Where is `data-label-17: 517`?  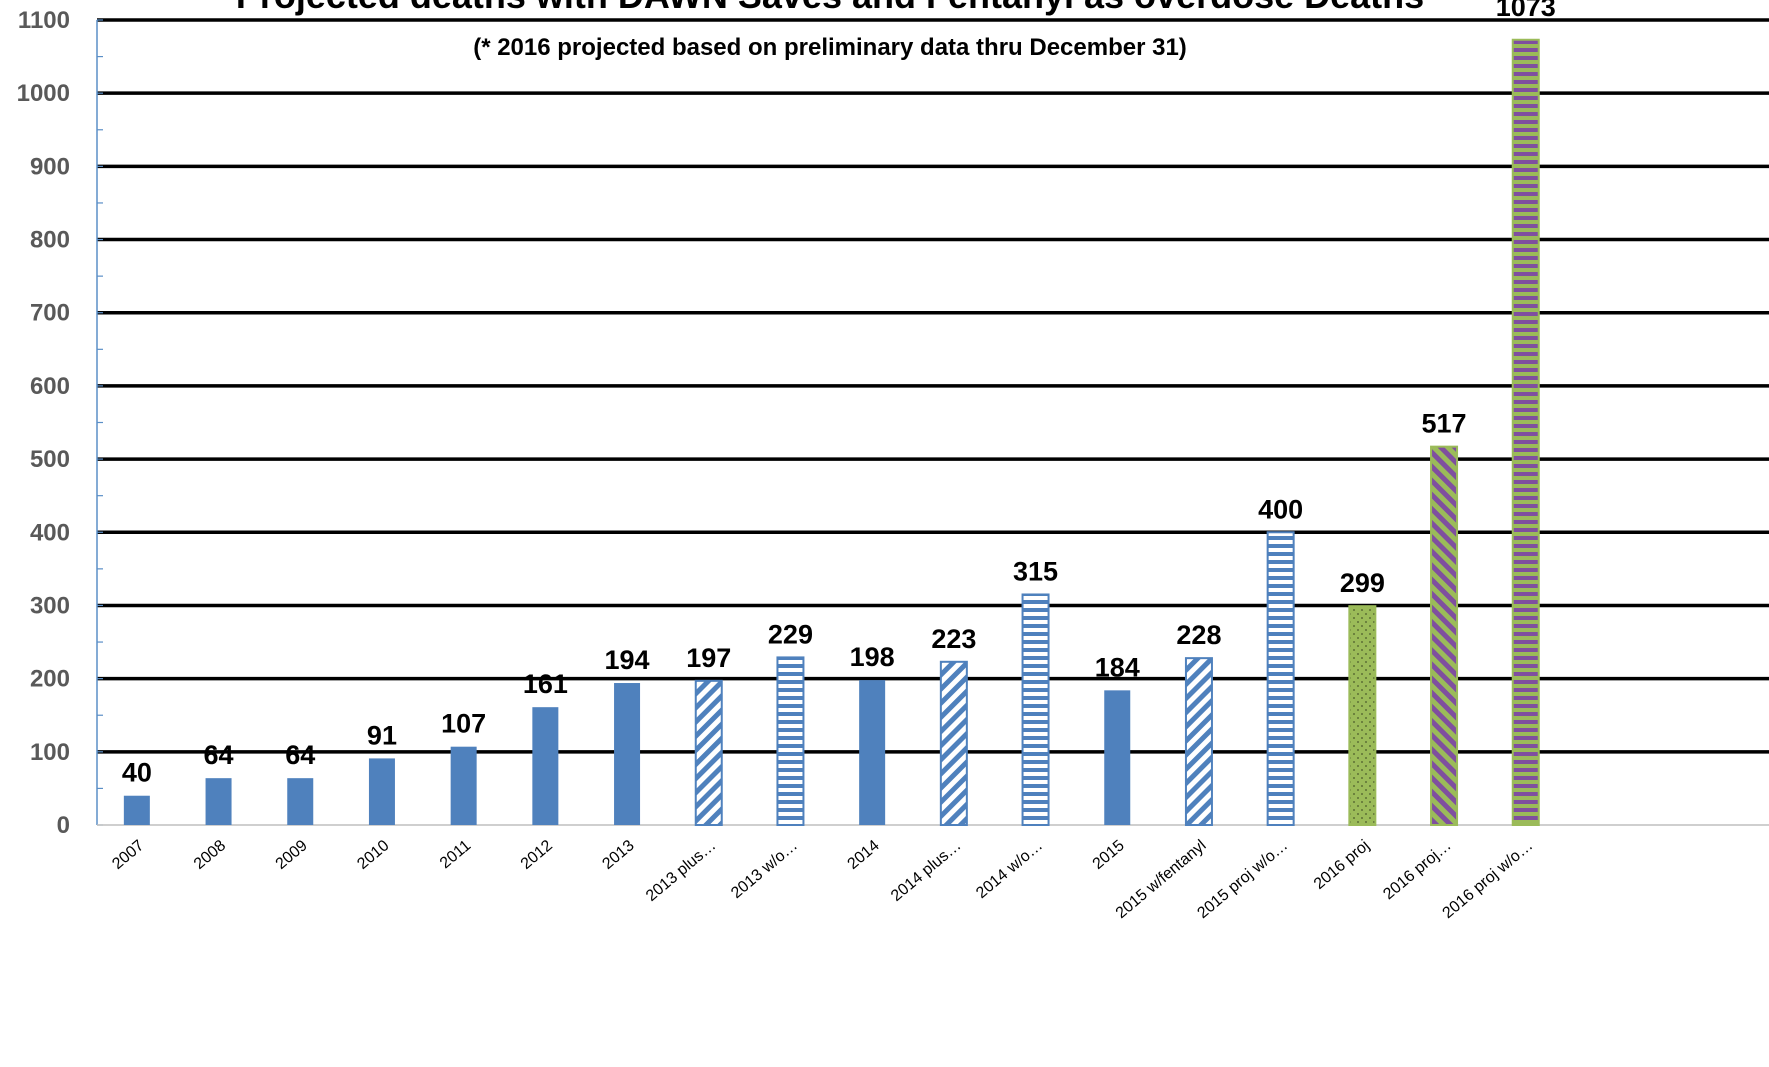
data-label-17: 517 is located at coordinates (1444, 424).